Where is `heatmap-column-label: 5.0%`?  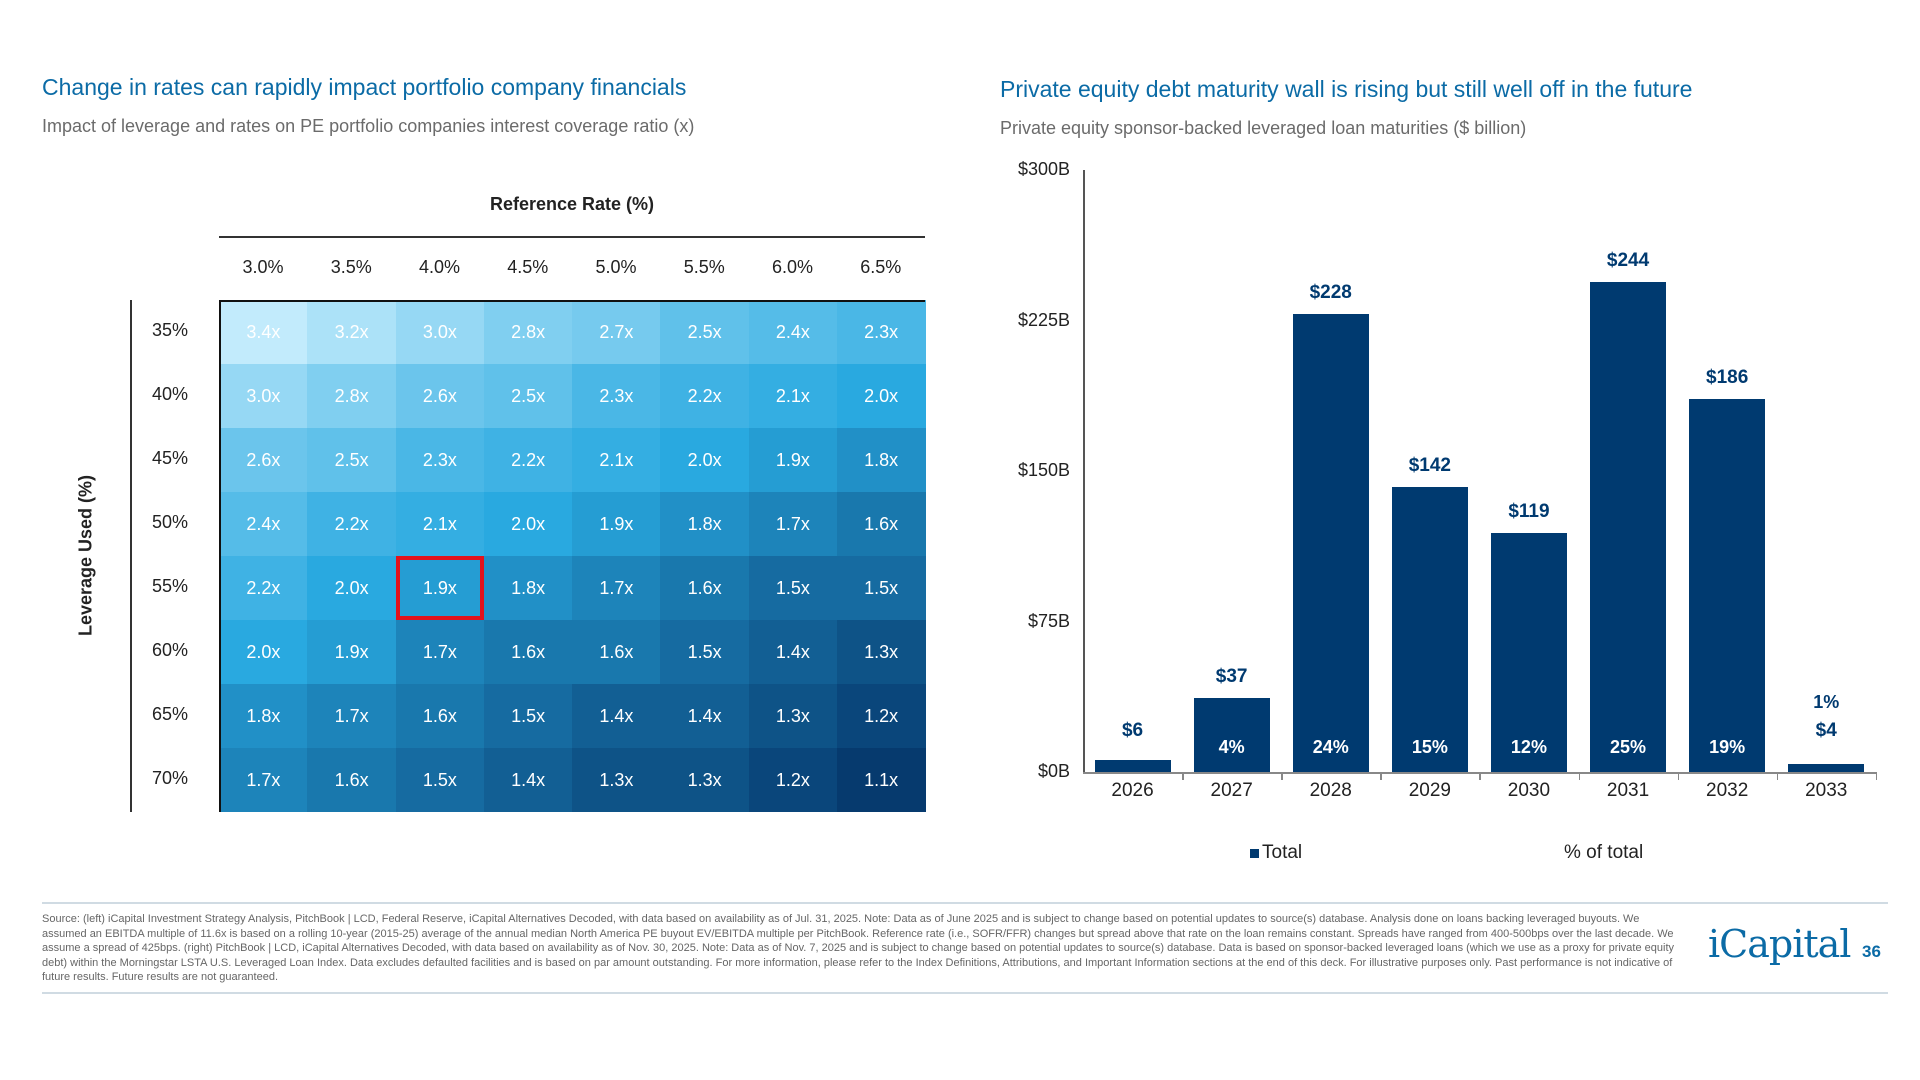
heatmap-column-label: 5.0% is located at coordinates (616, 267).